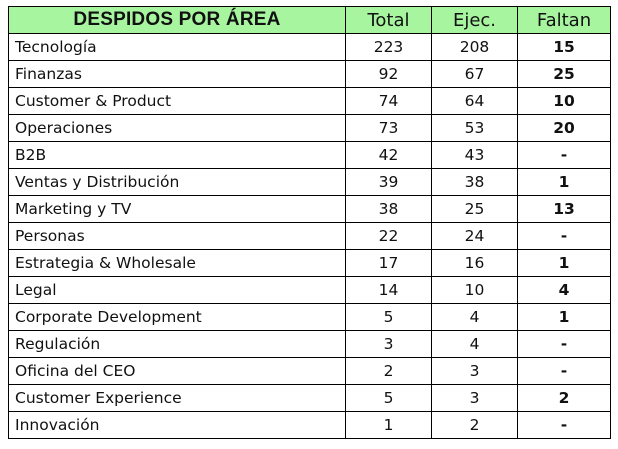 The height and width of the screenshot is (449, 618). I want to click on total-cell: 73, so click(388, 128).